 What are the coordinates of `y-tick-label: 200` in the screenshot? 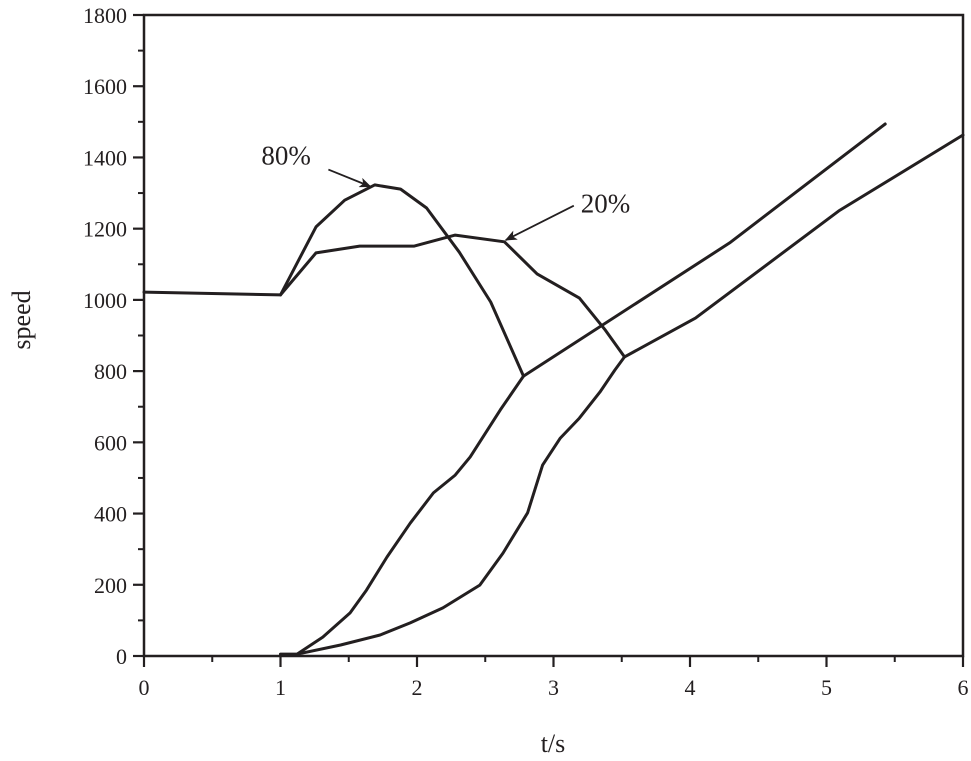 It's located at (110, 585).